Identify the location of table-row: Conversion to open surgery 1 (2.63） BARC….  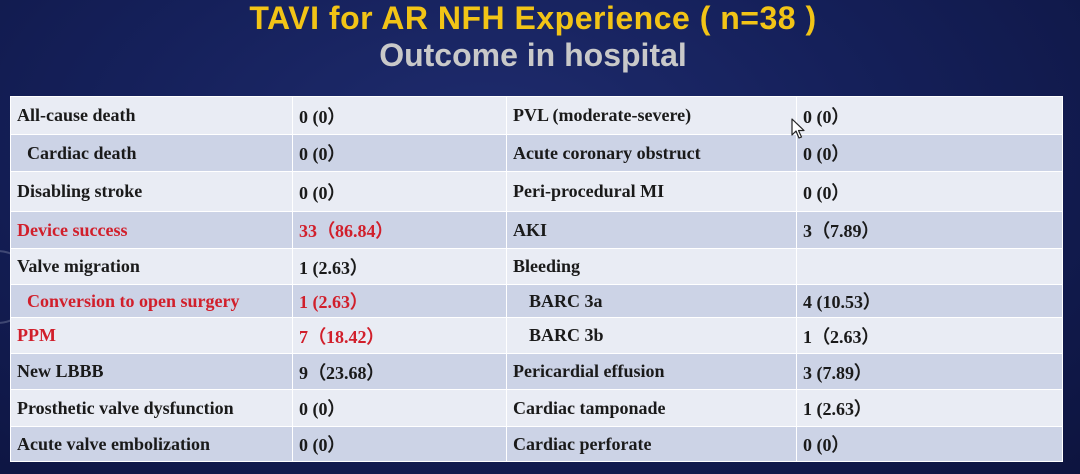
(536, 301).